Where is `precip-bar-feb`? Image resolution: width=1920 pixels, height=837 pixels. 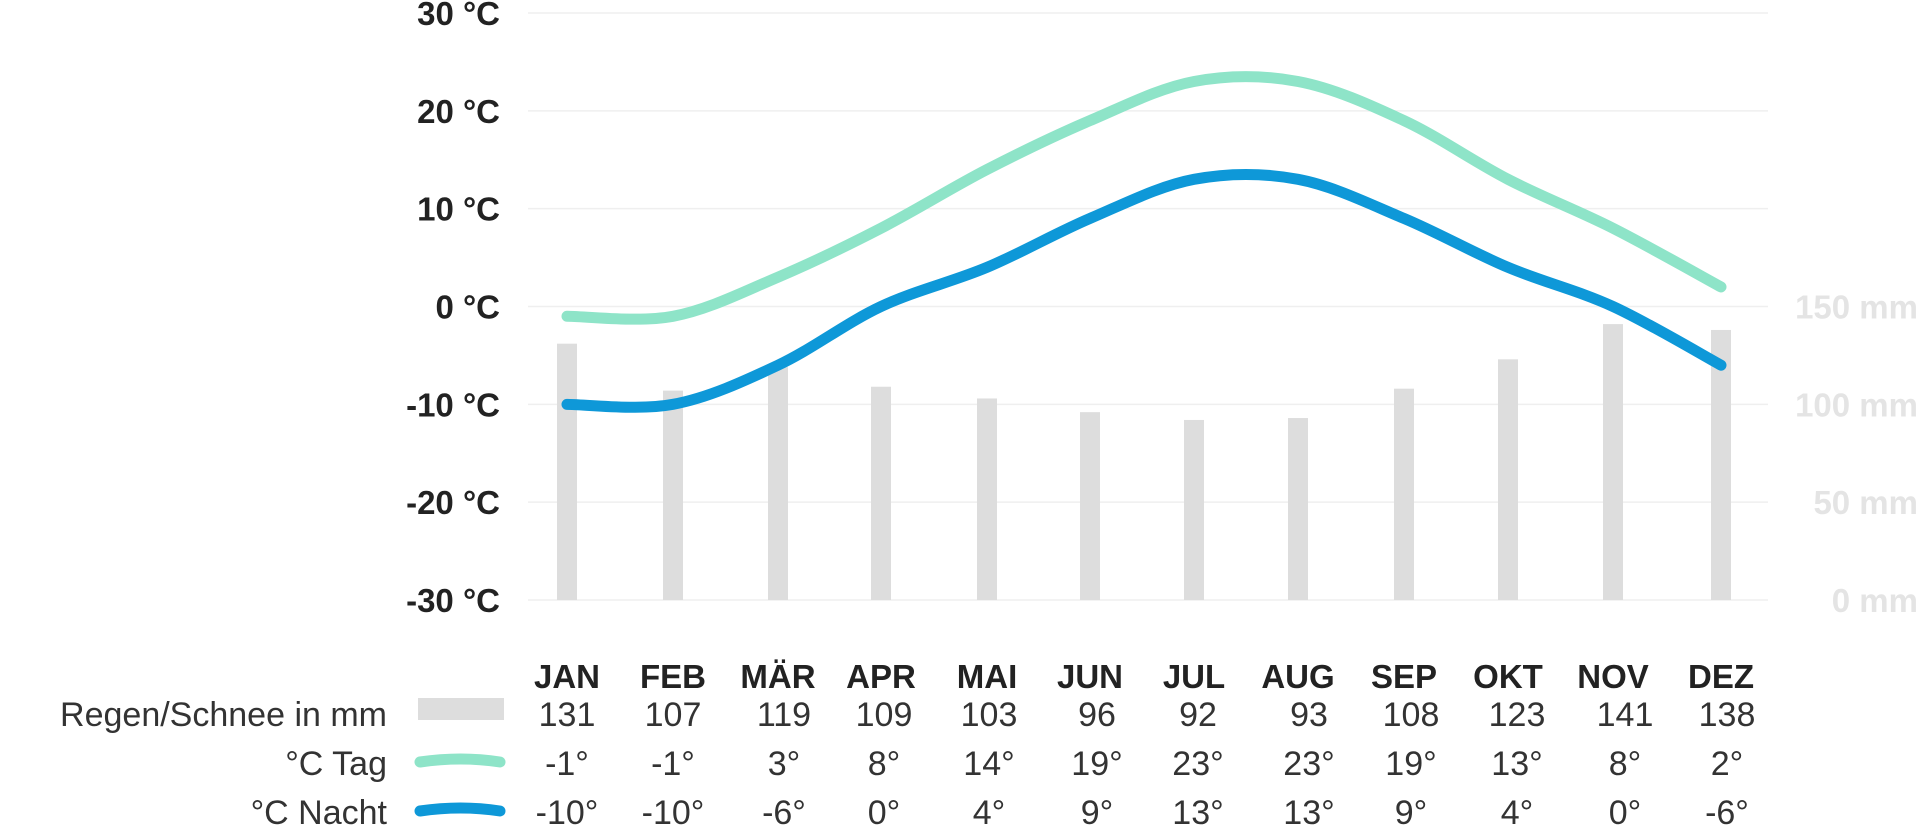 precip-bar-feb is located at coordinates (673, 495).